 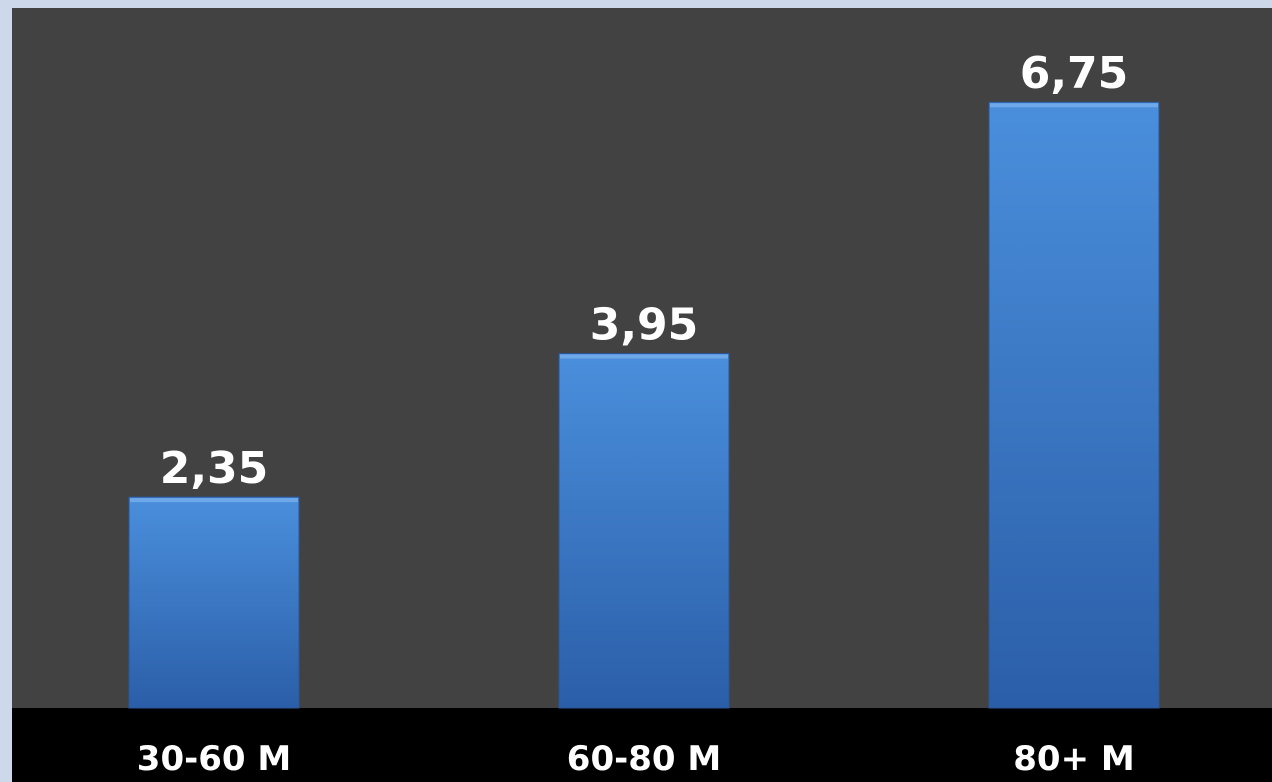 What do you see at coordinates (214, 468) in the screenshot?
I see `bar-value-label-1: 2,35` at bounding box center [214, 468].